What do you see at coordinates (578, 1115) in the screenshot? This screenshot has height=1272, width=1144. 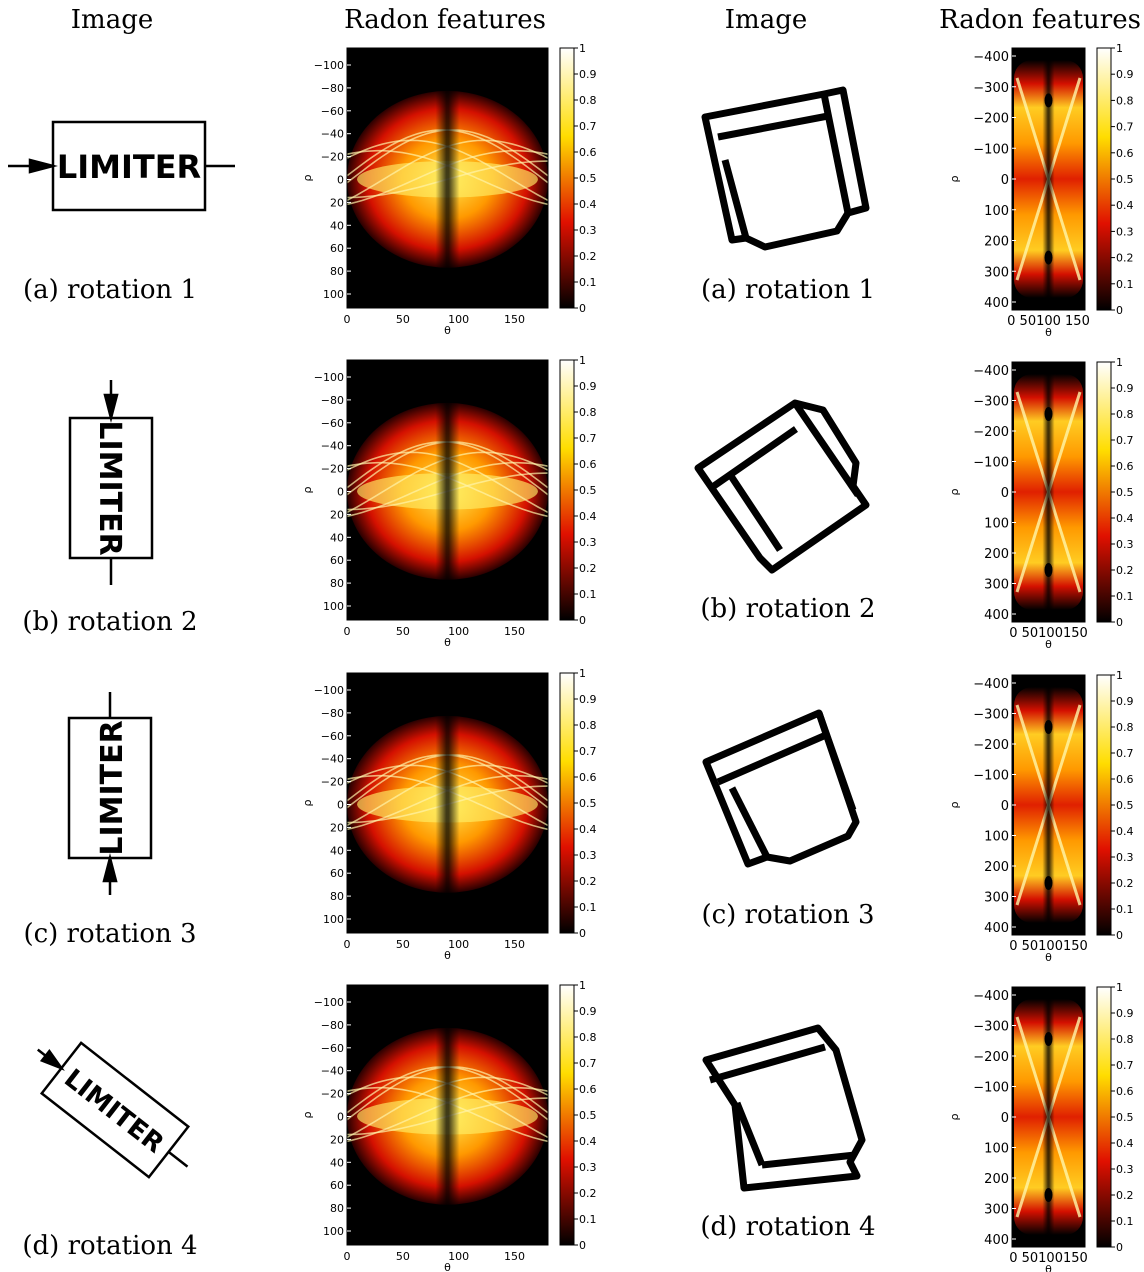 I see `left-colorbar-4: 1 0.9 0.8 0.7 0.6 0.5 0.4 0.3 0.2 0.1 0` at bounding box center [578, 1115].